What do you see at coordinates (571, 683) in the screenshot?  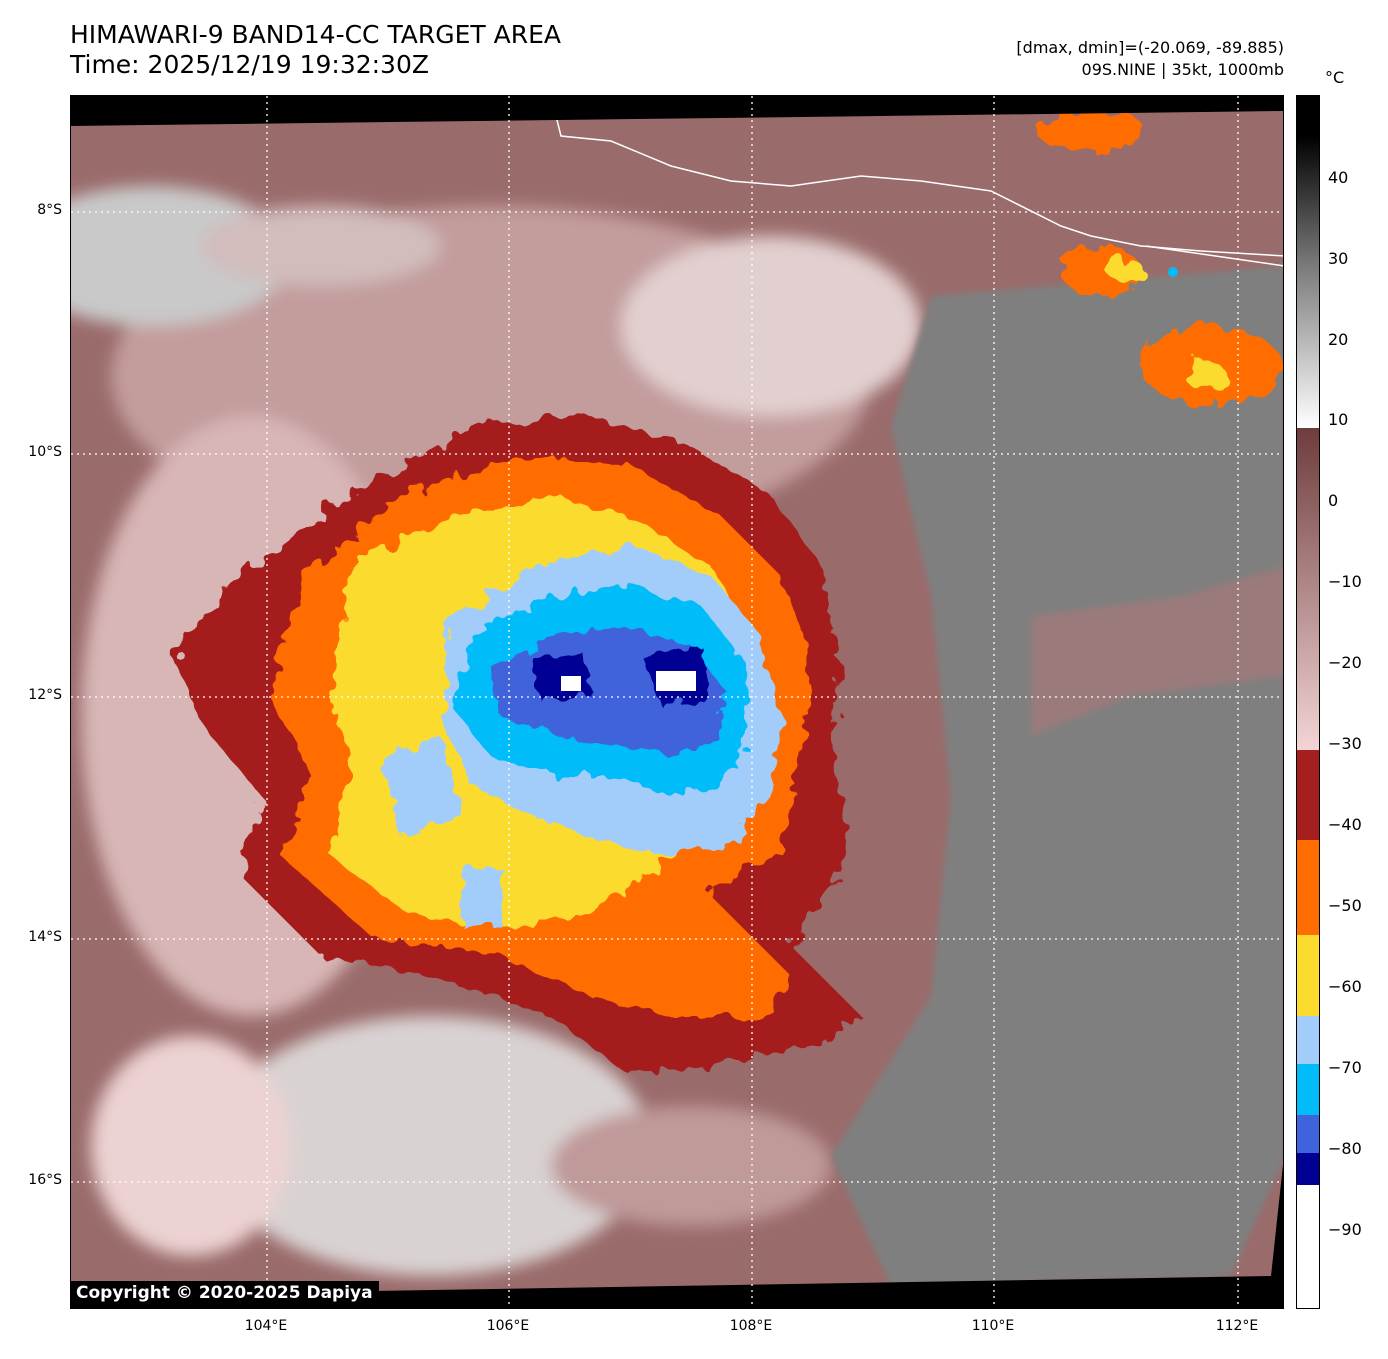 I see `coldest-spot-west` at bounding box center [571, 683].